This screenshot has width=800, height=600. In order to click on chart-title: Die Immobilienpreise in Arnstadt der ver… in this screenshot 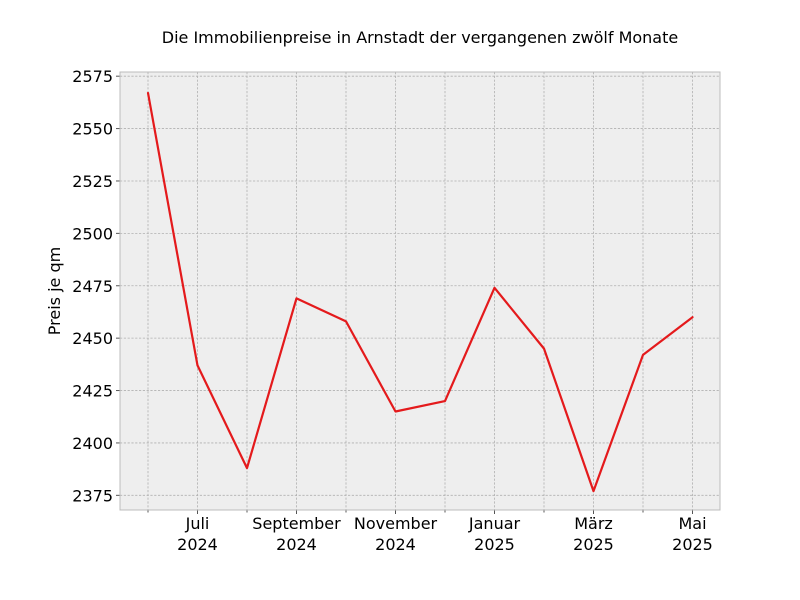, I will do `click(420, 37)`.